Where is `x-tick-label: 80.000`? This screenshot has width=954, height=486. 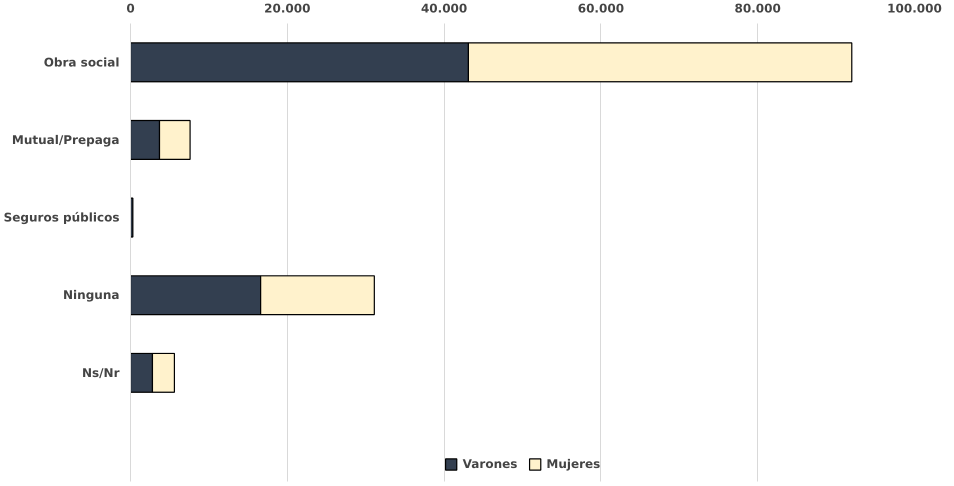
x-tick-label: 80.000 is located at coordinates (757, 9).